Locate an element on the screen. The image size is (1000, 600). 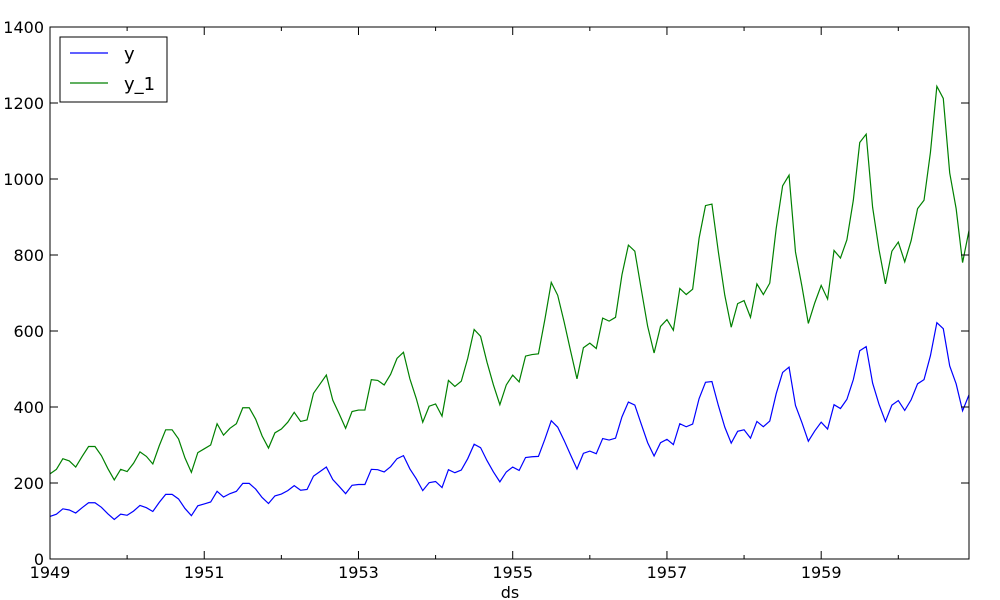
legend-label-y: y is located at coordinates (129, 54).